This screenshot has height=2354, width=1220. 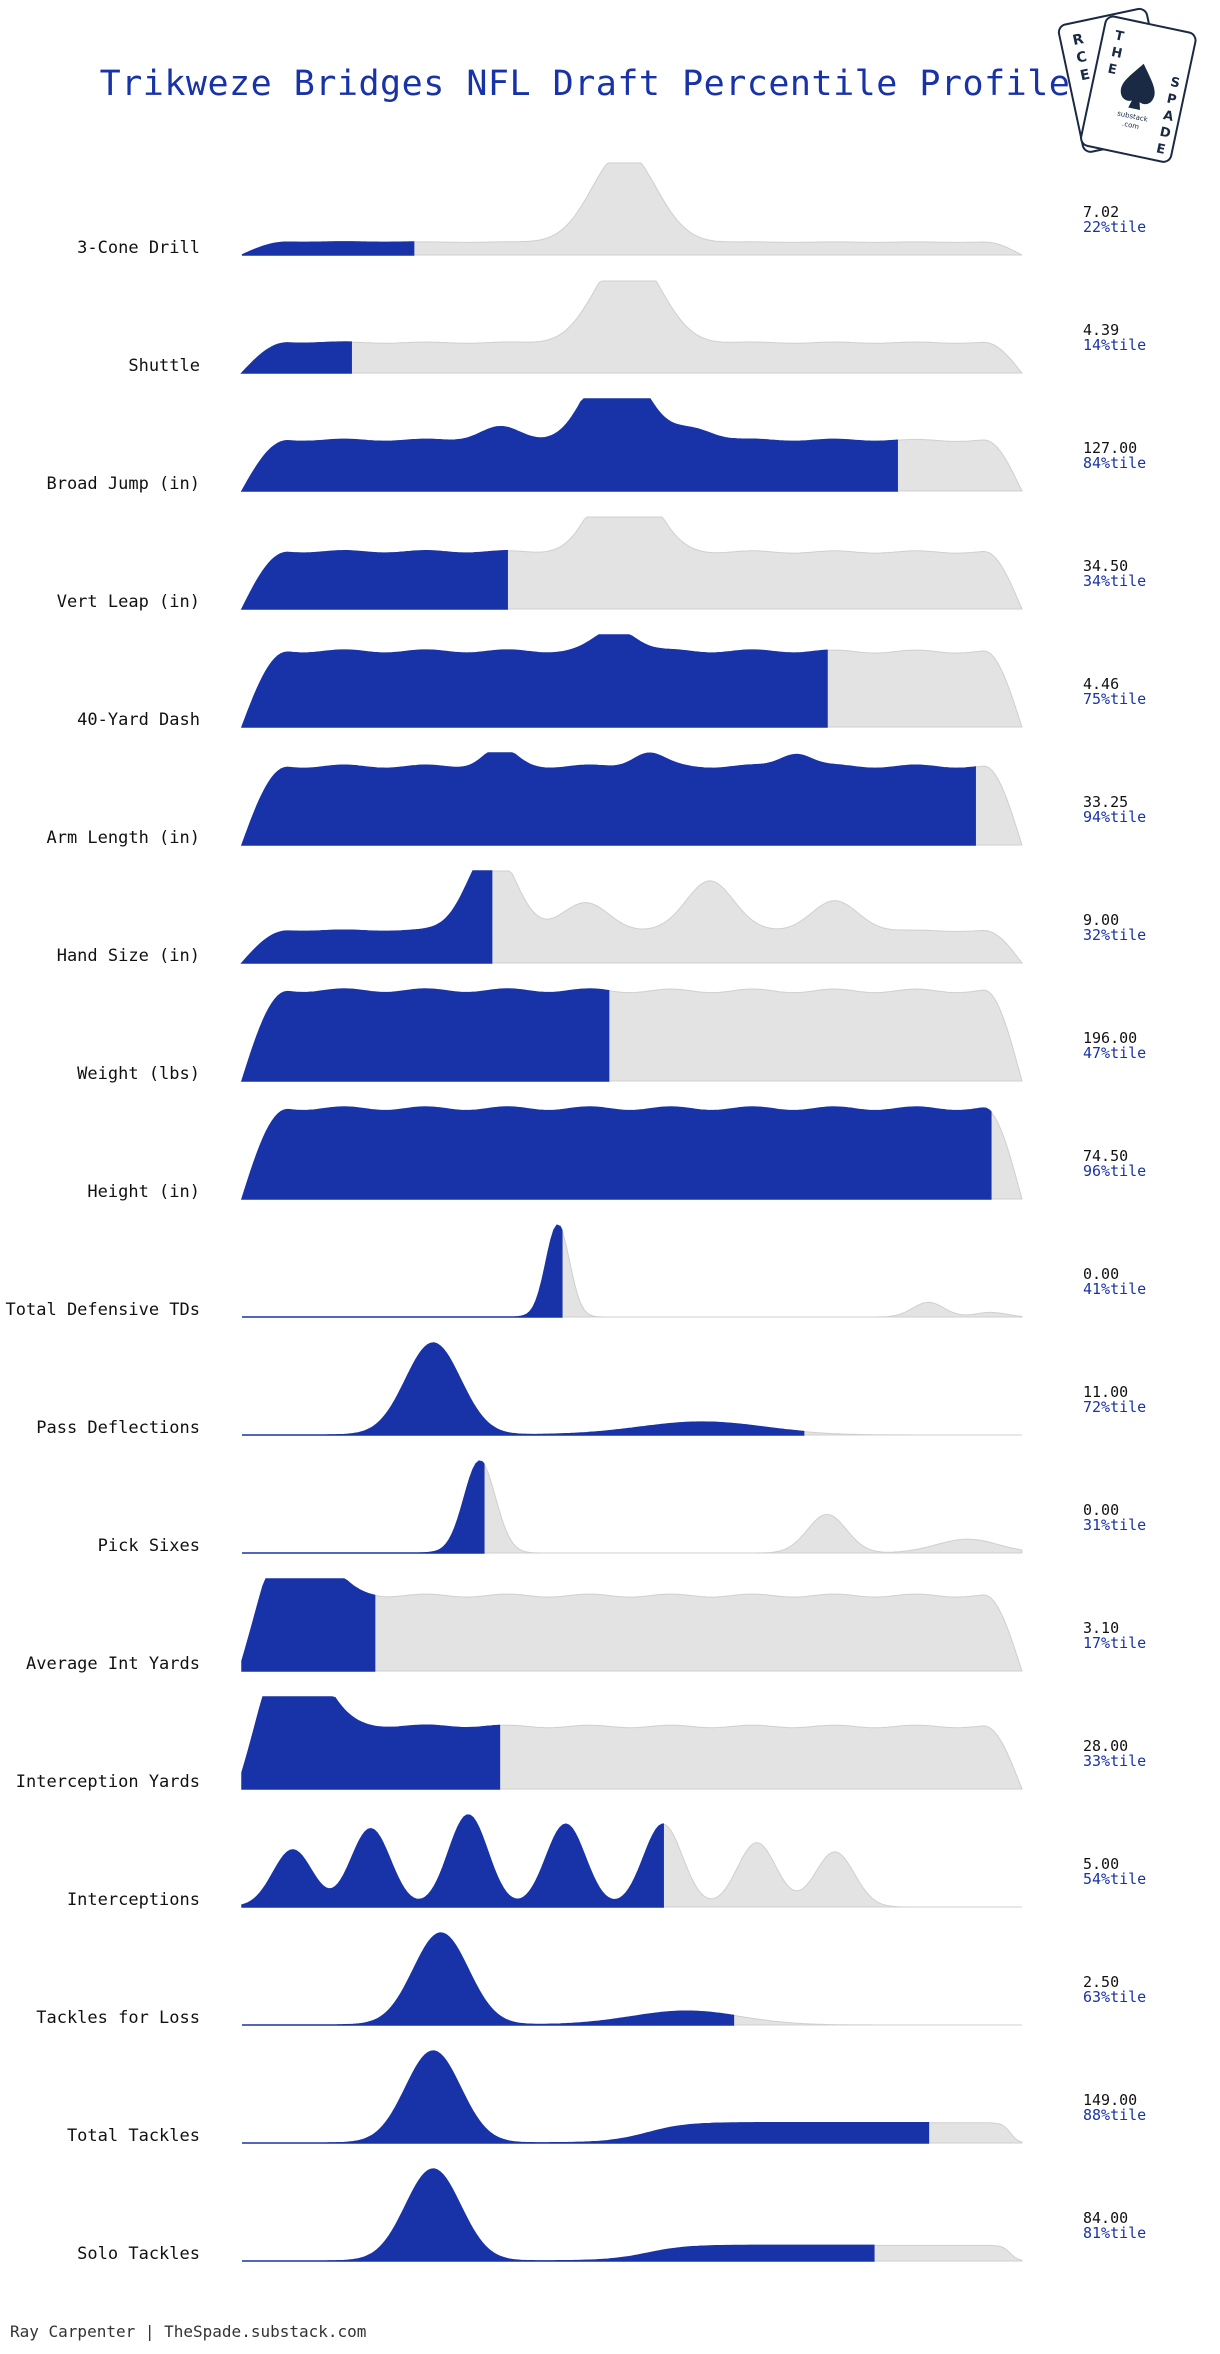 What do you see at coordinates (1101, 1982) in the screenshot?
I see `metric-value-15: 2.50` at bounding box center [1101, 1982].